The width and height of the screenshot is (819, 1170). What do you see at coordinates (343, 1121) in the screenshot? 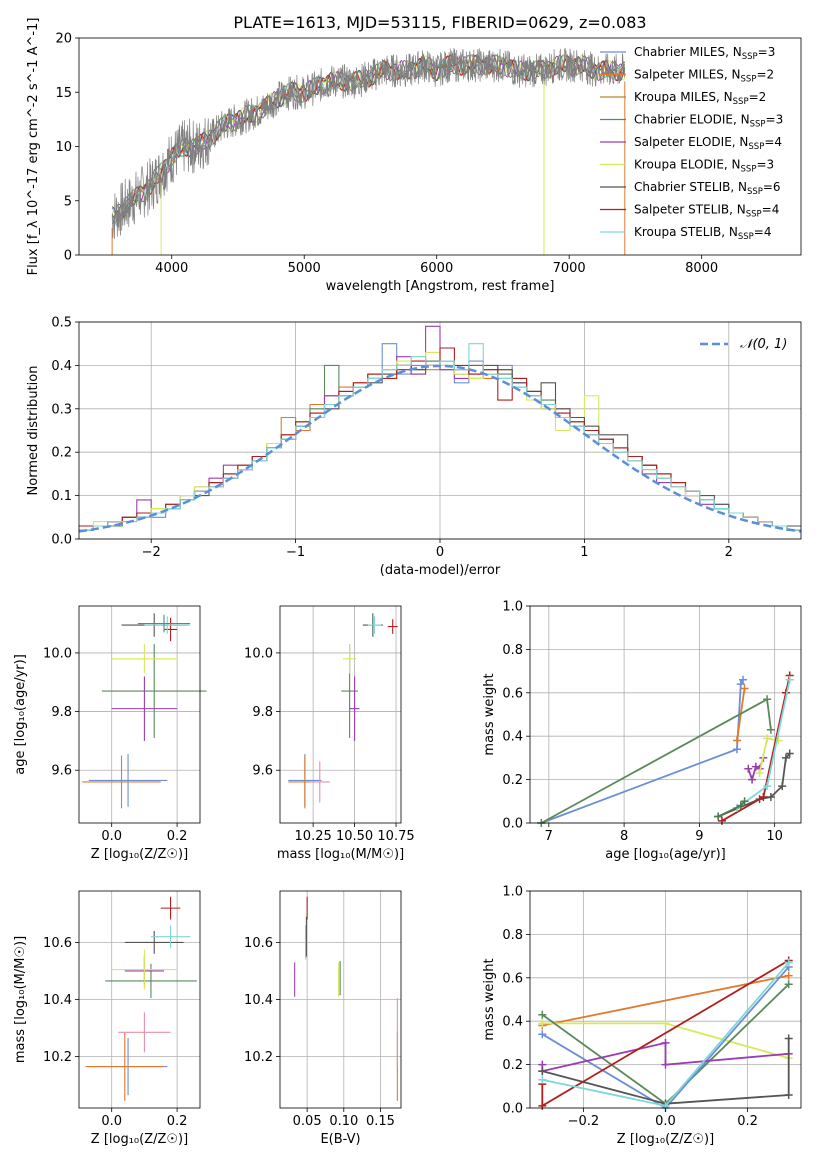
I see `x-tick-label: 0.10` at bounding box center [343, 1121].